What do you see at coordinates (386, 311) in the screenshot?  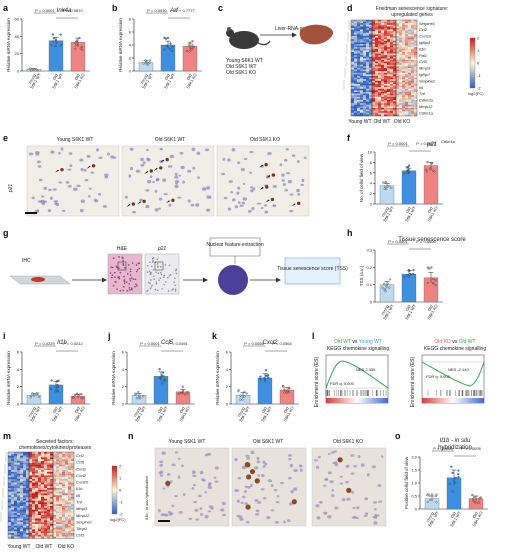 I see `x-tick-label: YoungS6K1 WT` at bounding box center [386, 311].